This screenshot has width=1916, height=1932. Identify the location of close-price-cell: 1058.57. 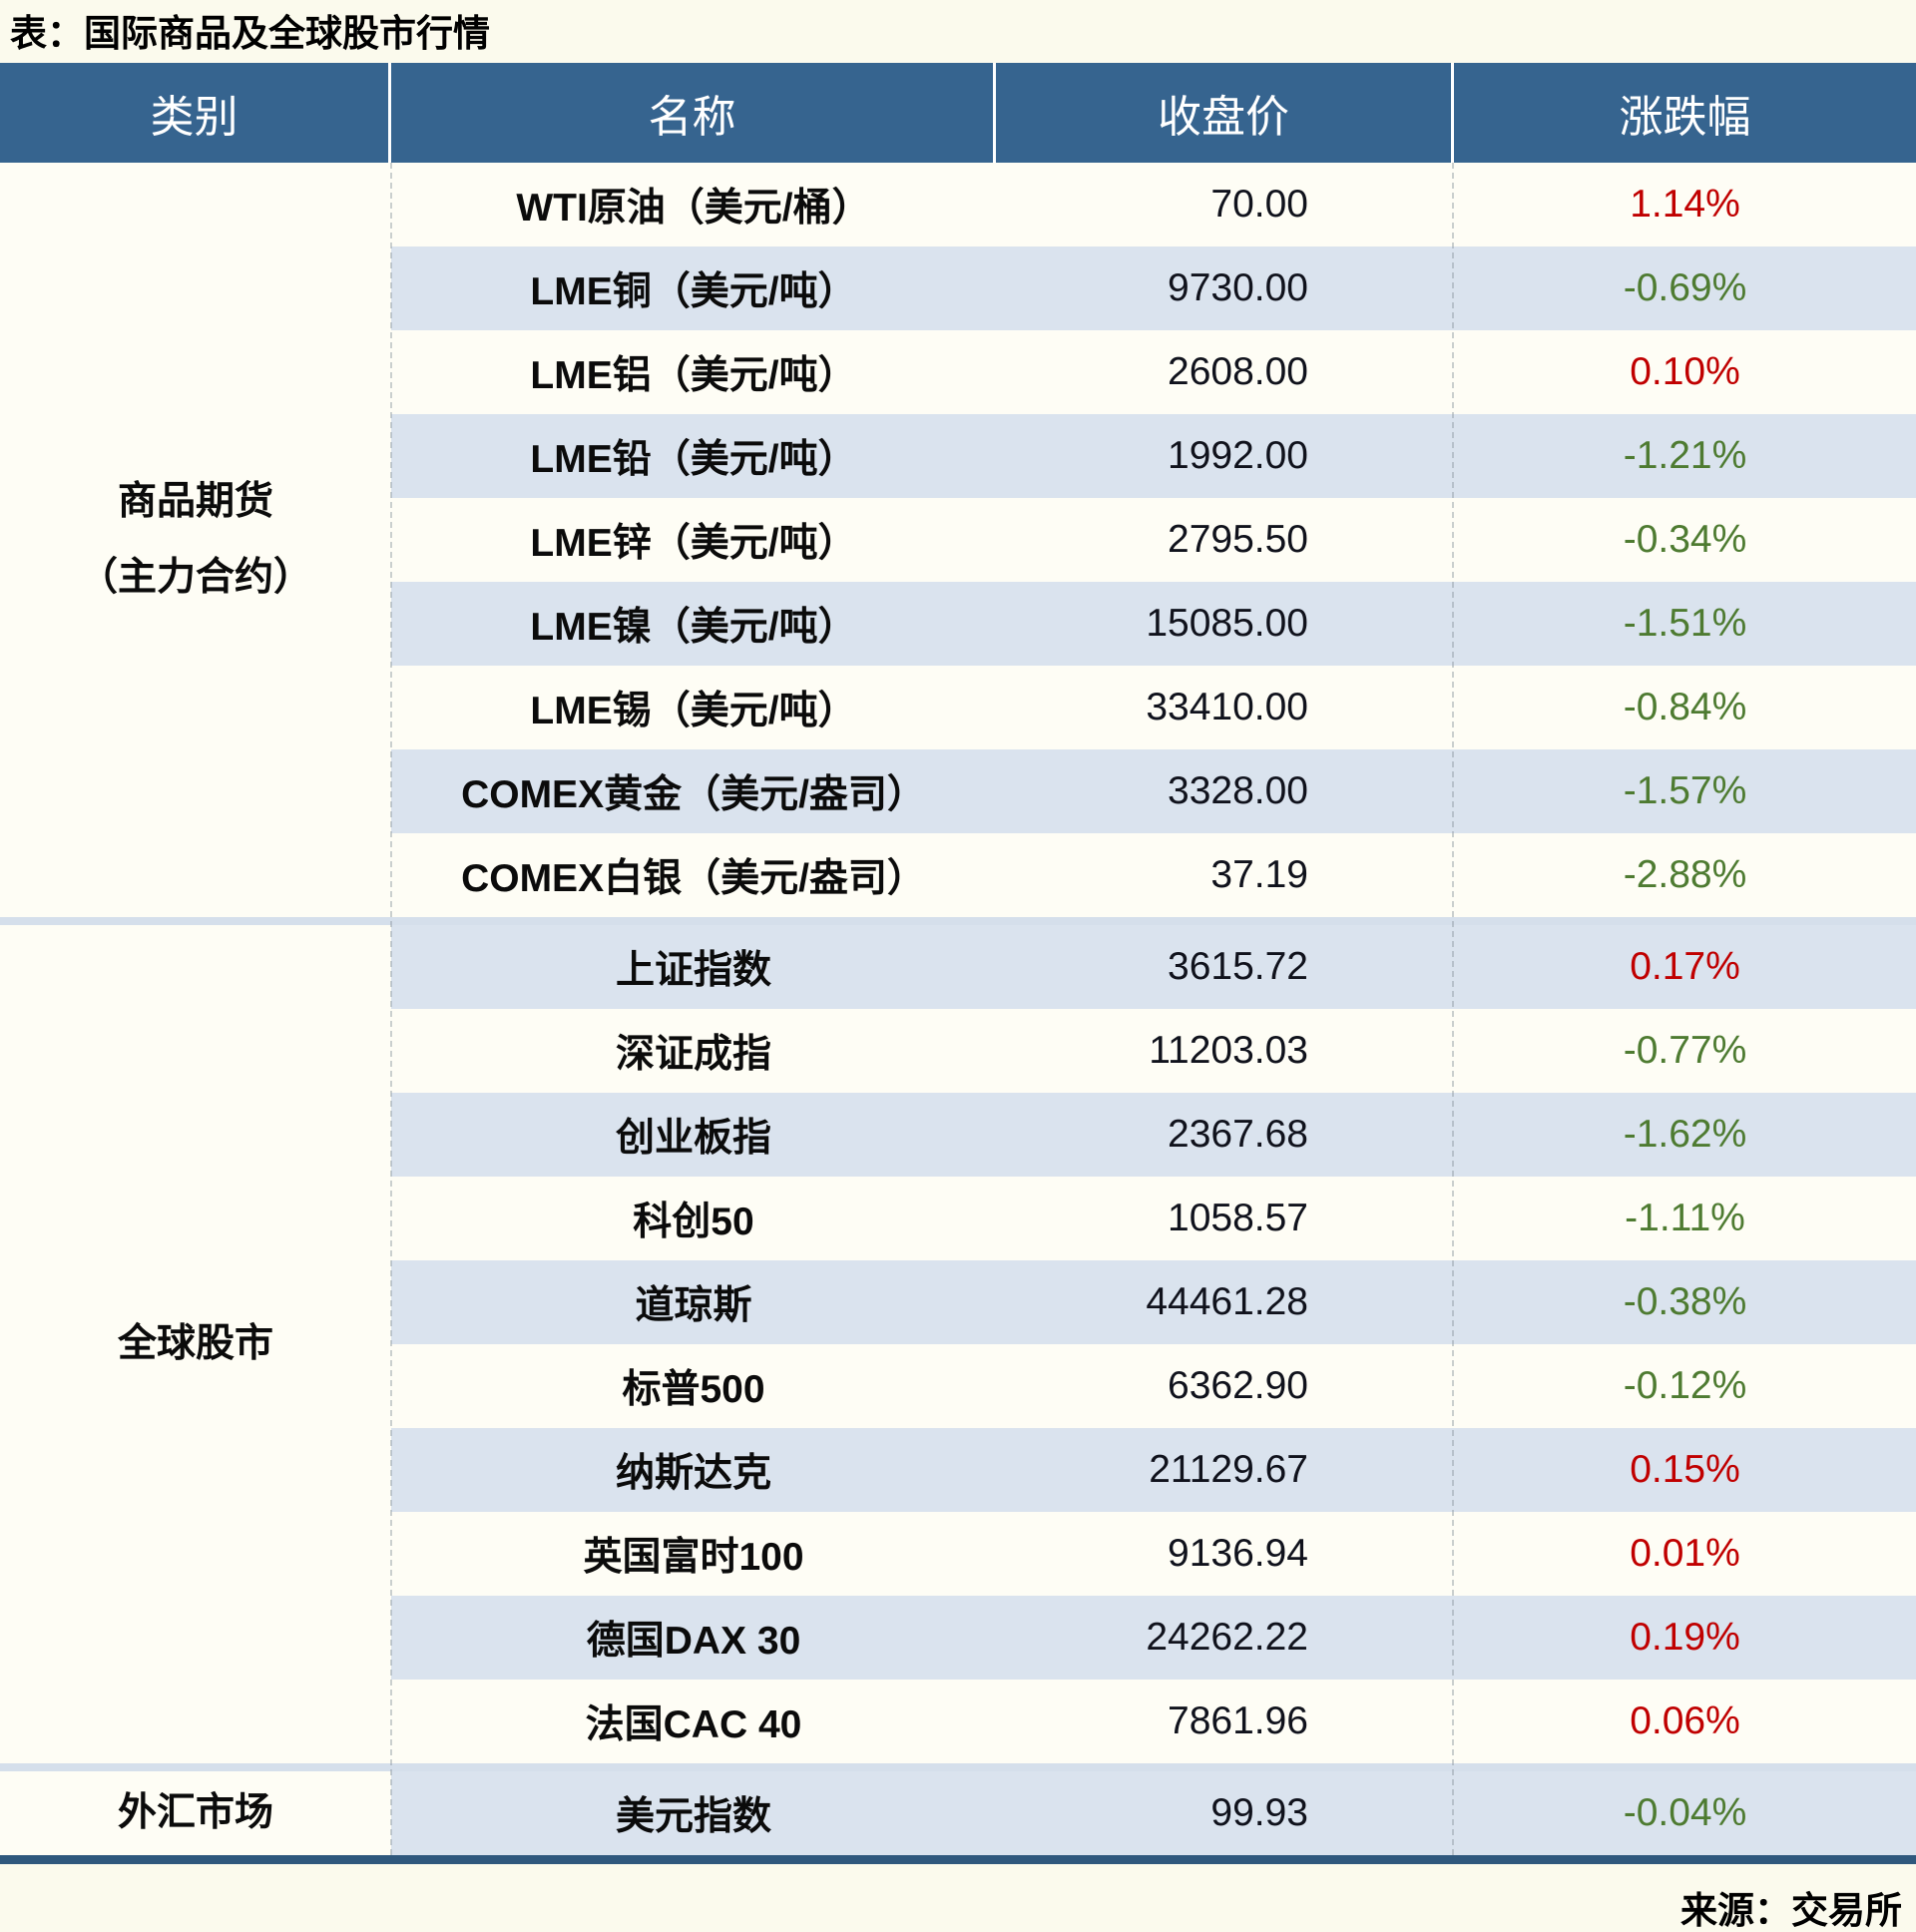
(1238, 1218).